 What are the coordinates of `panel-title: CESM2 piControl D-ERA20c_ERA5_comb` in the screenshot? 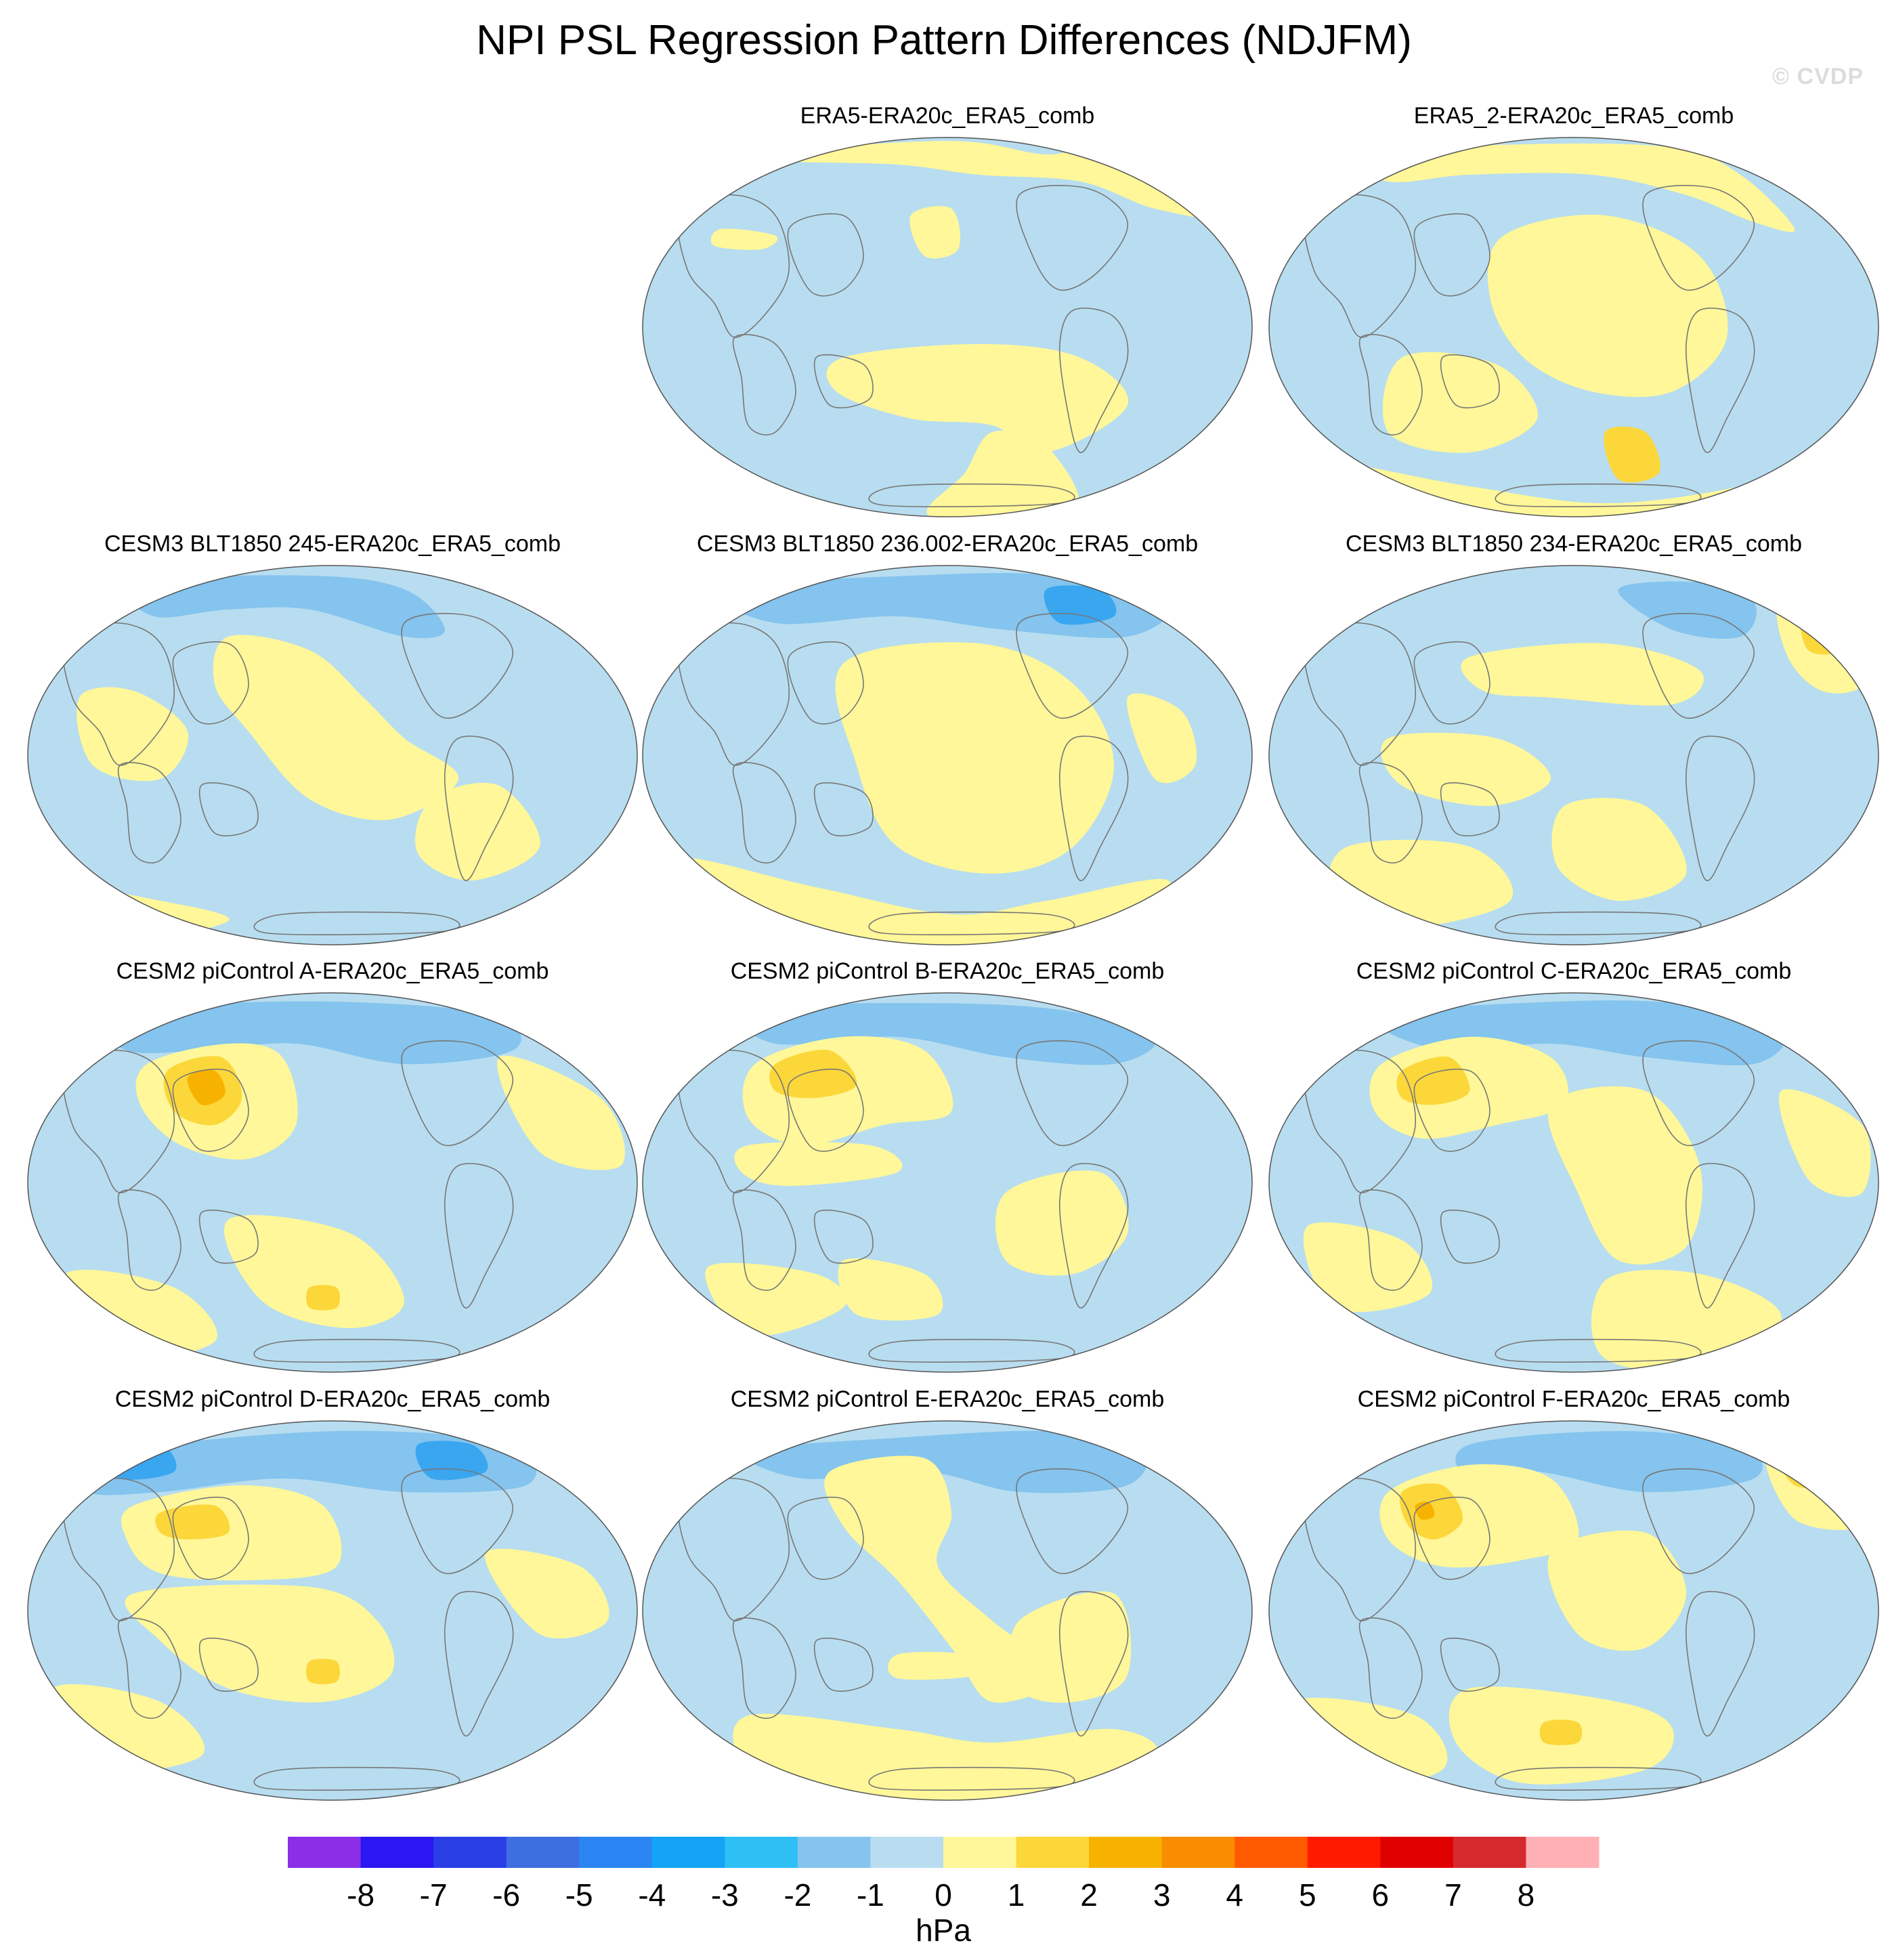 It's located at (332, 1399).